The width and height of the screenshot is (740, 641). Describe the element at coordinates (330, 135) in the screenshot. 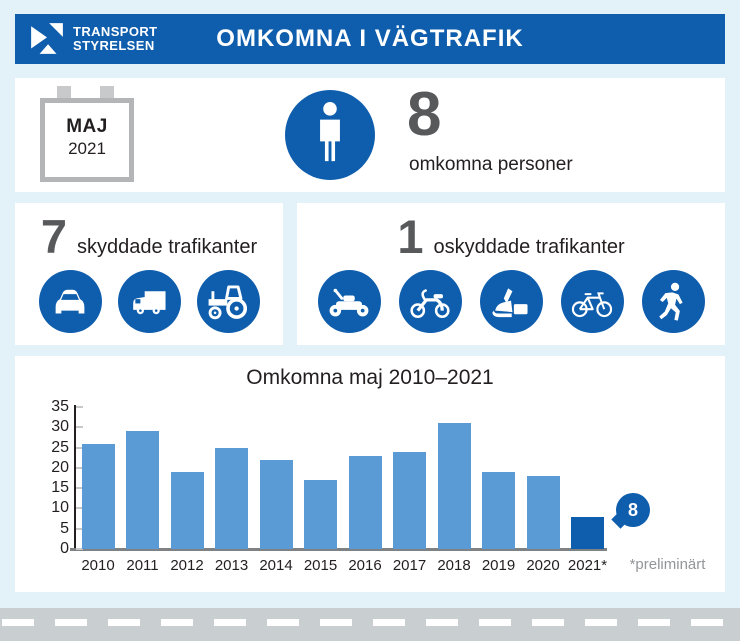

I see `person-icon` at that location.